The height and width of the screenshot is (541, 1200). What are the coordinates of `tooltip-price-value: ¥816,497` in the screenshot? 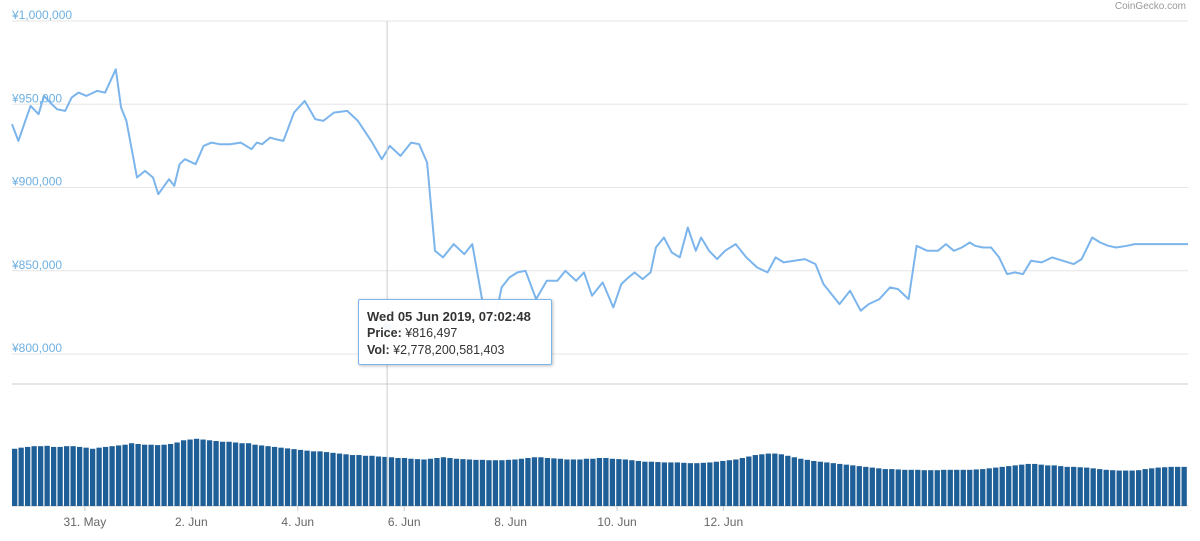 It's located at (431, 333).